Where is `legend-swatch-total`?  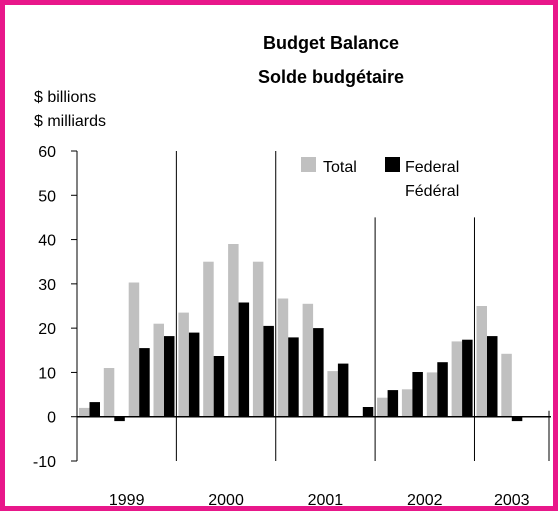
legend-swatch-total is located at coordinates (308, 164).